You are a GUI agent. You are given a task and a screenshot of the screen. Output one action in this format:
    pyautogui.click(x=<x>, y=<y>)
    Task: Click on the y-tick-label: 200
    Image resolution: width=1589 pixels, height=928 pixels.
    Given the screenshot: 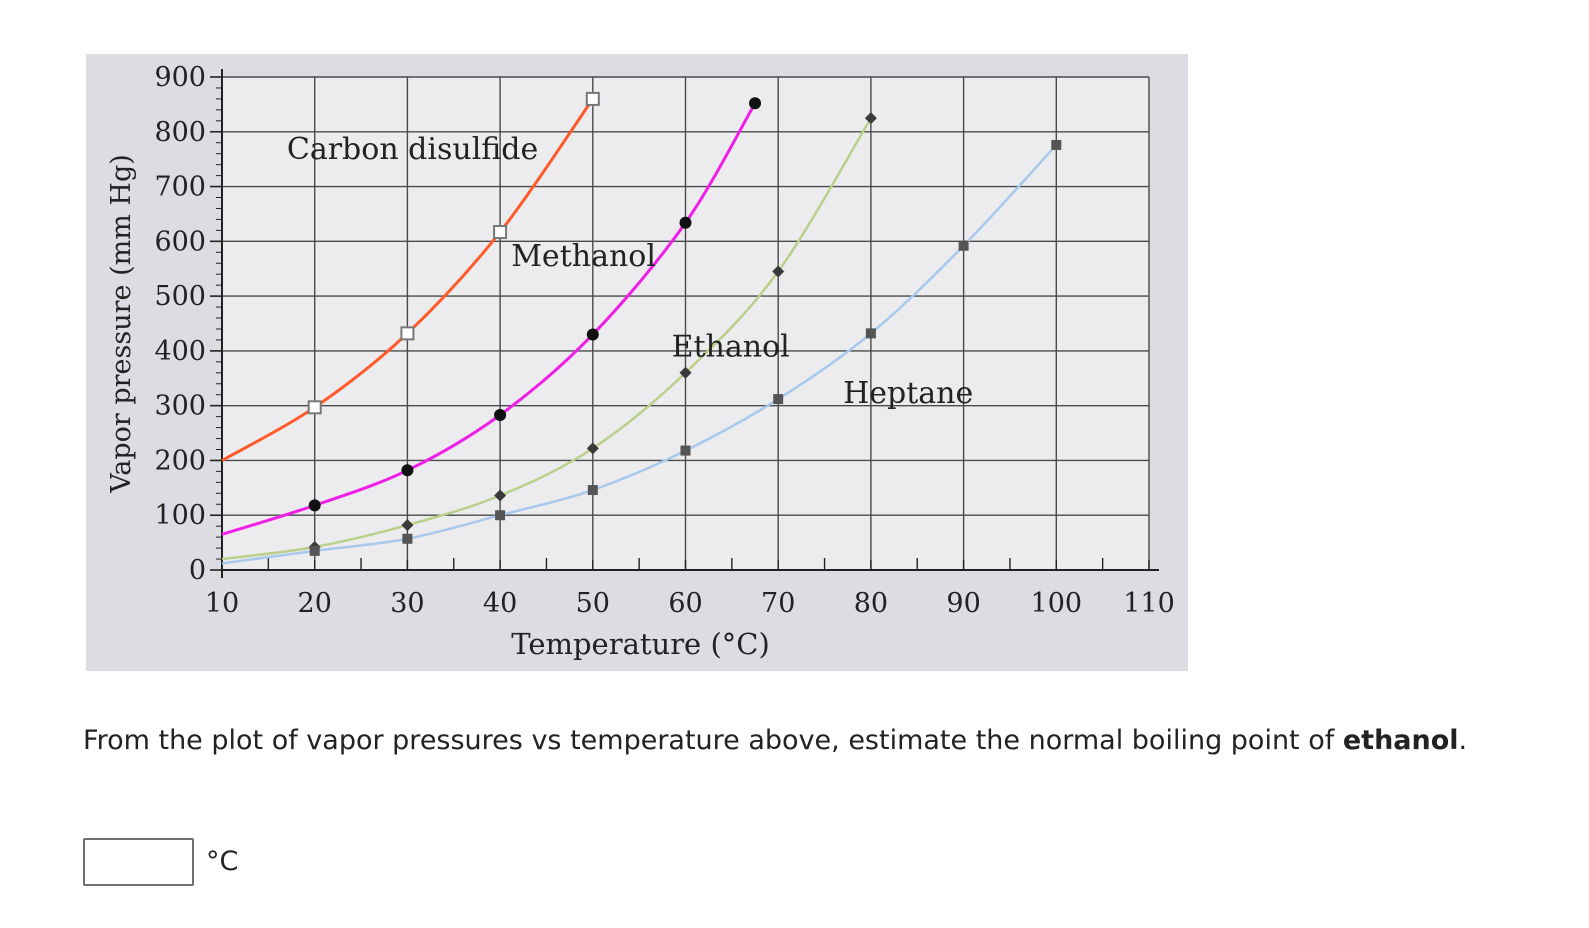 What is the action you would take?
    pyautogui.click(x=180, y=460)
    